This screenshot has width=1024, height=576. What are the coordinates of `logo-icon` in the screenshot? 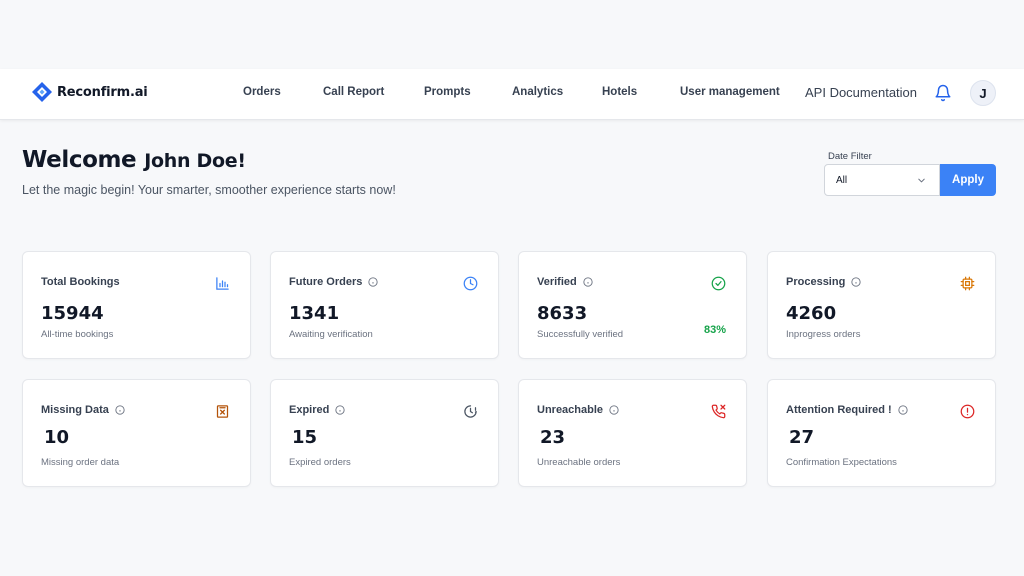 It's located at (42, 92).